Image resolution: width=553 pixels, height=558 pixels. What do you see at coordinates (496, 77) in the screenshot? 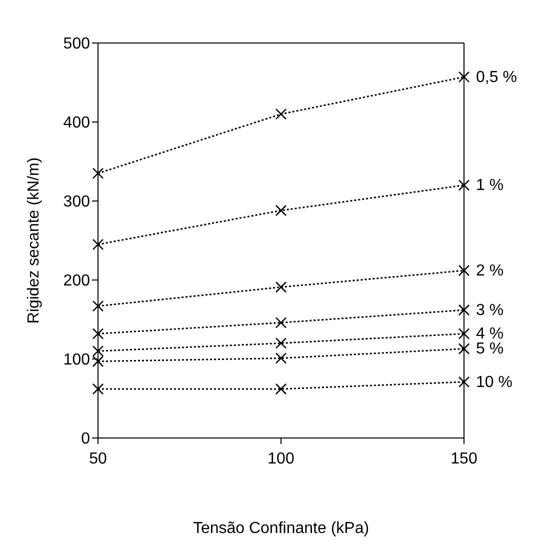
I see `series-label: 0,5 %` at bounding box center [496, 77].